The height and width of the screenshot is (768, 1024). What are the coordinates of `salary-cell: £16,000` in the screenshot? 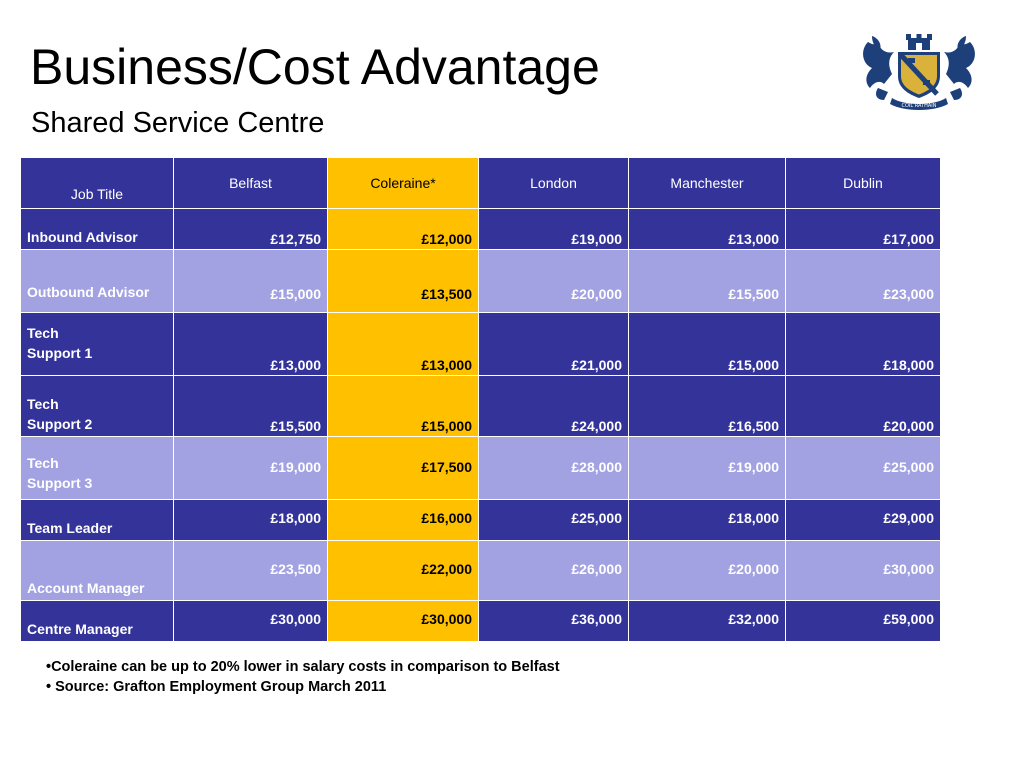 It's located at (403, 520).